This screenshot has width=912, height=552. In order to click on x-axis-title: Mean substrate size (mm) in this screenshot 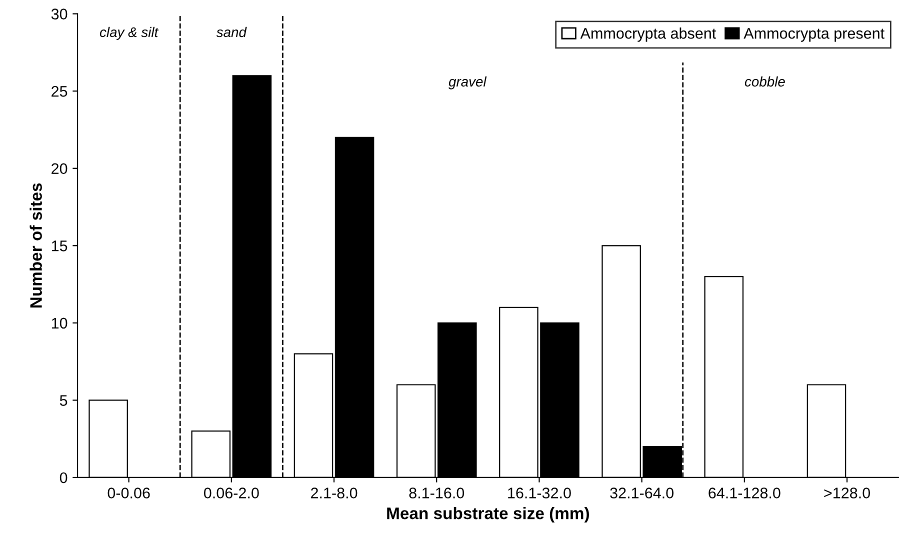, I will do `click(488, 515)`.